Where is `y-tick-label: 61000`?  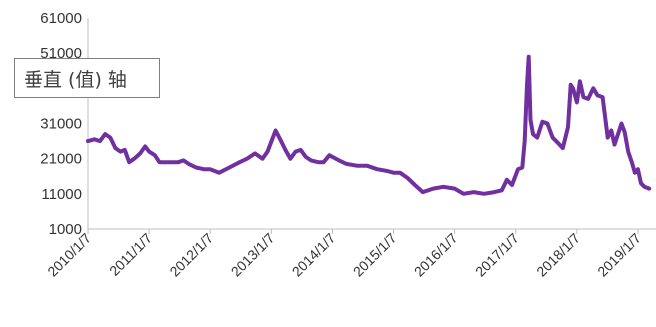 y-tick-label: 61000 is located at coordinates (61, 18).